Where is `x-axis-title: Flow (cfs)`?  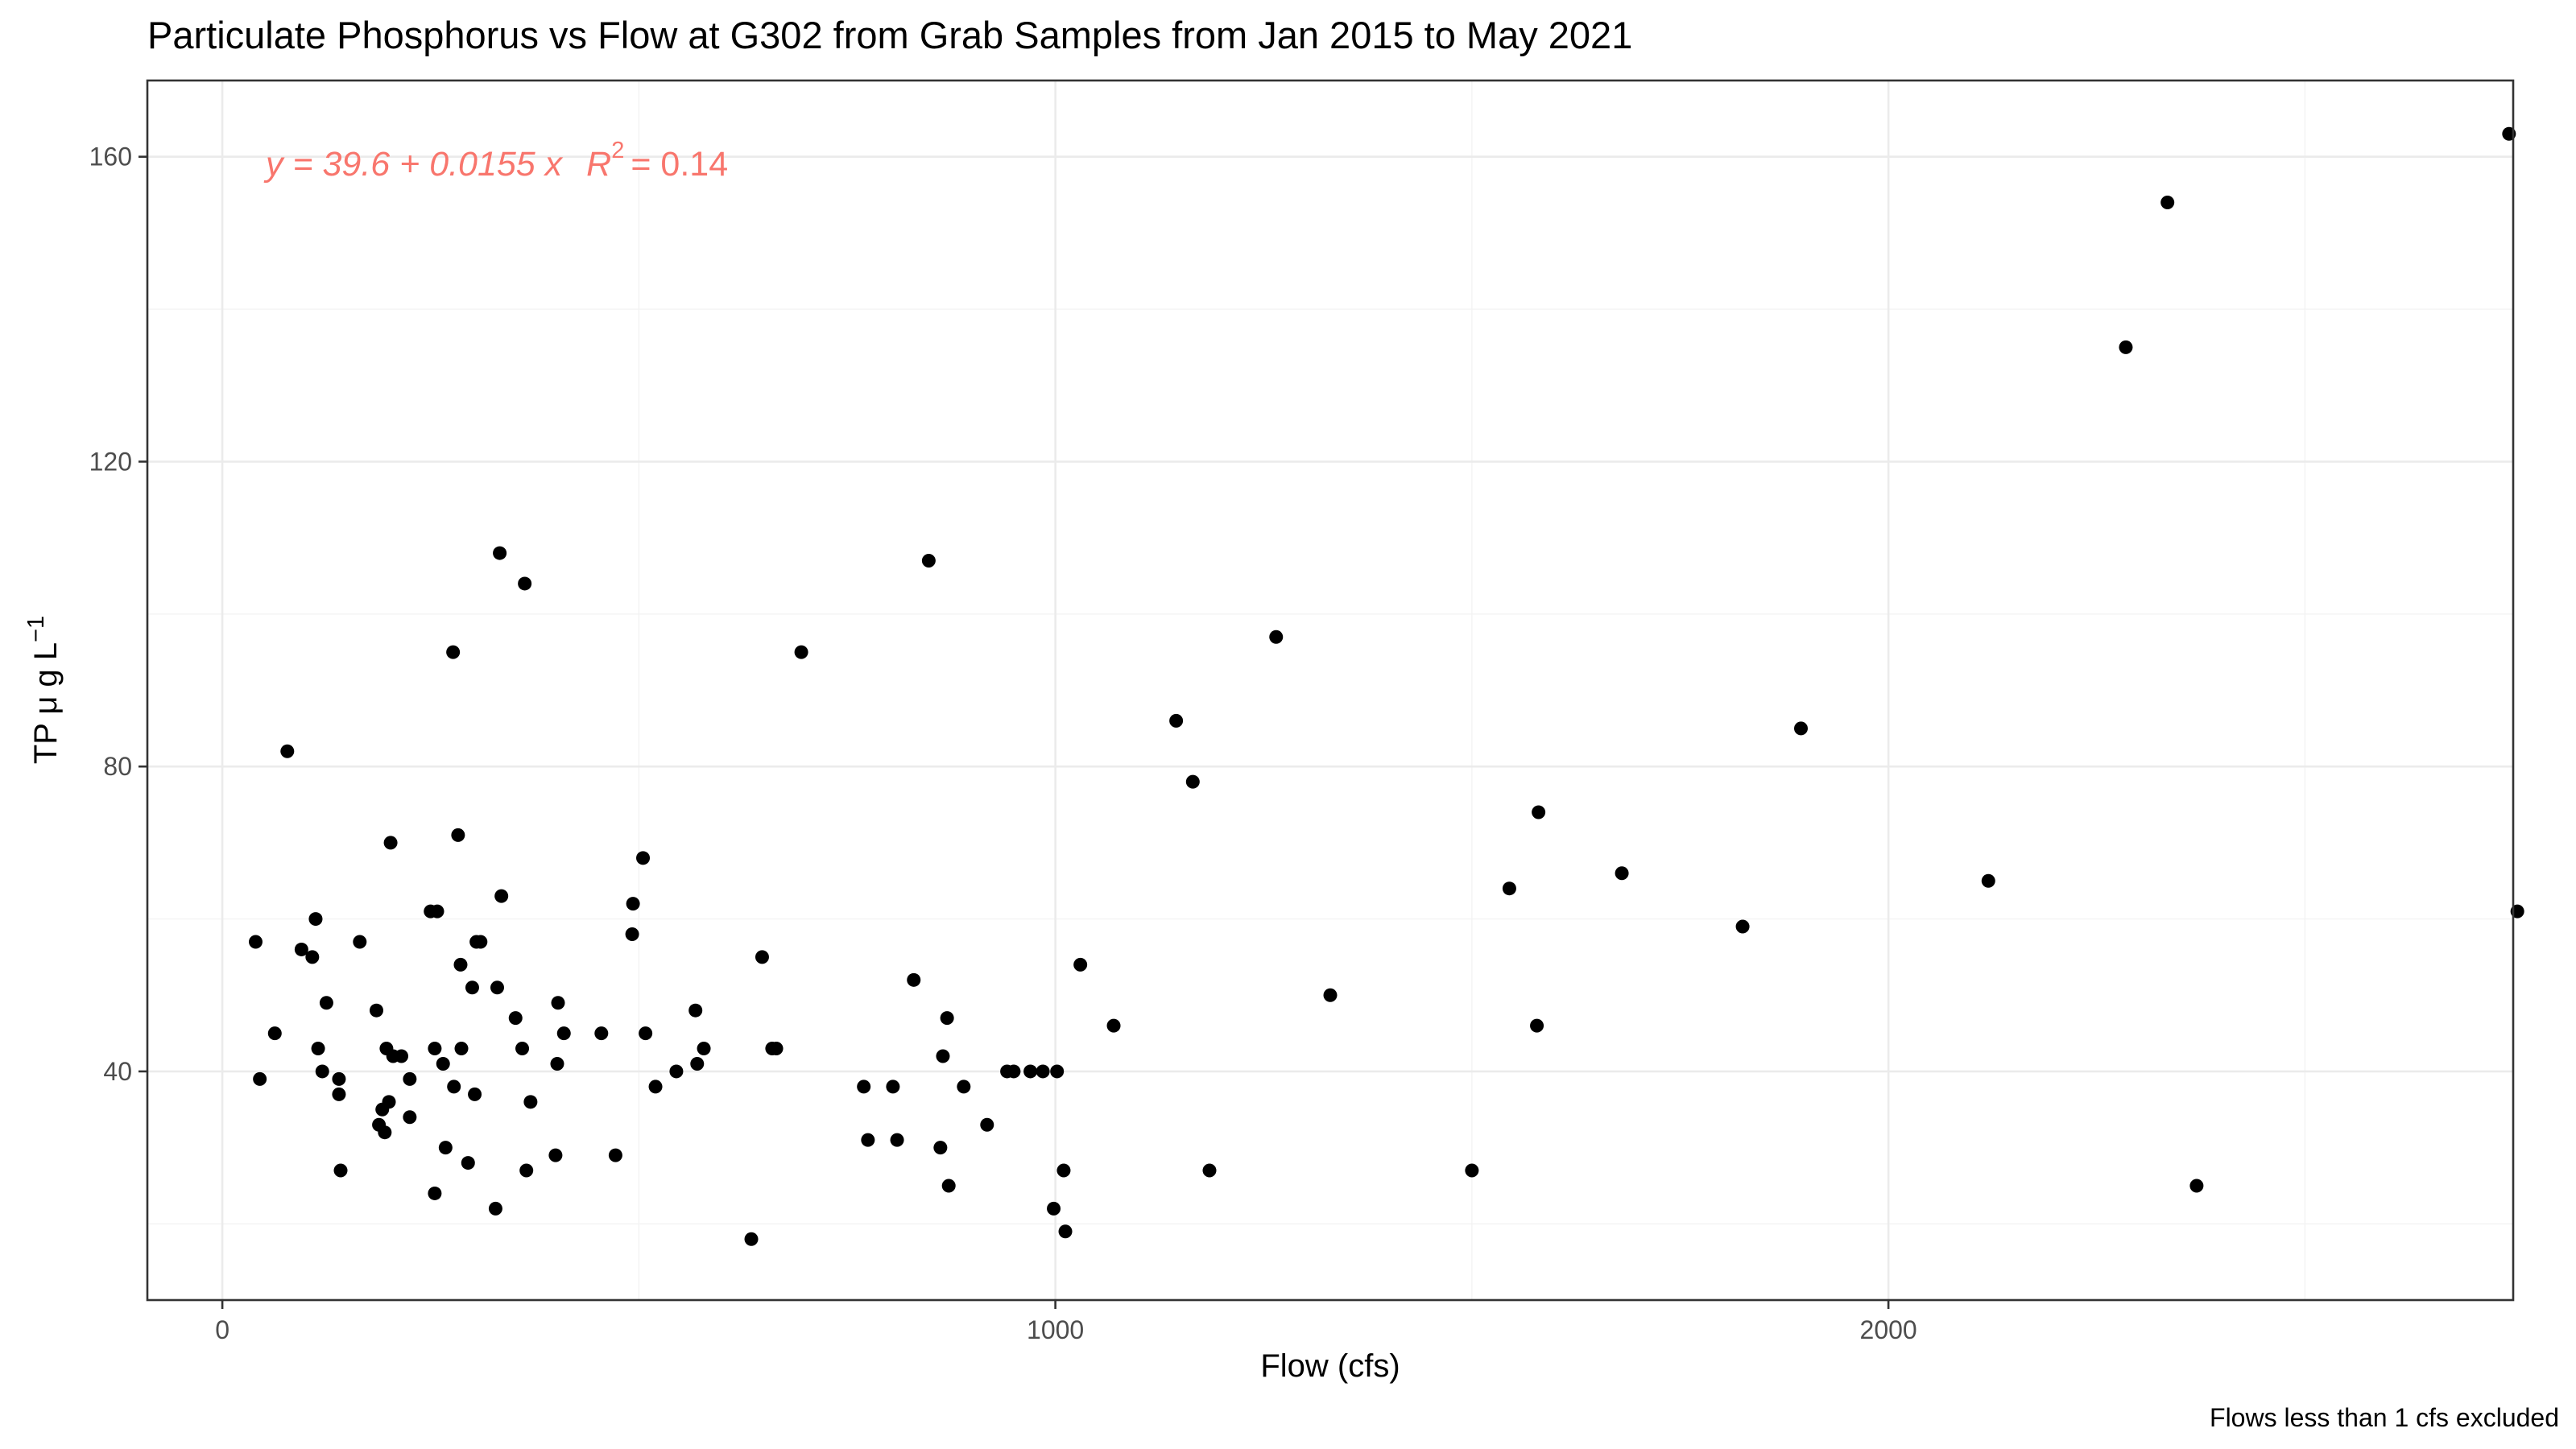
x-axis-title: Flow (cfs) is located at coordinates (1330, 1366).